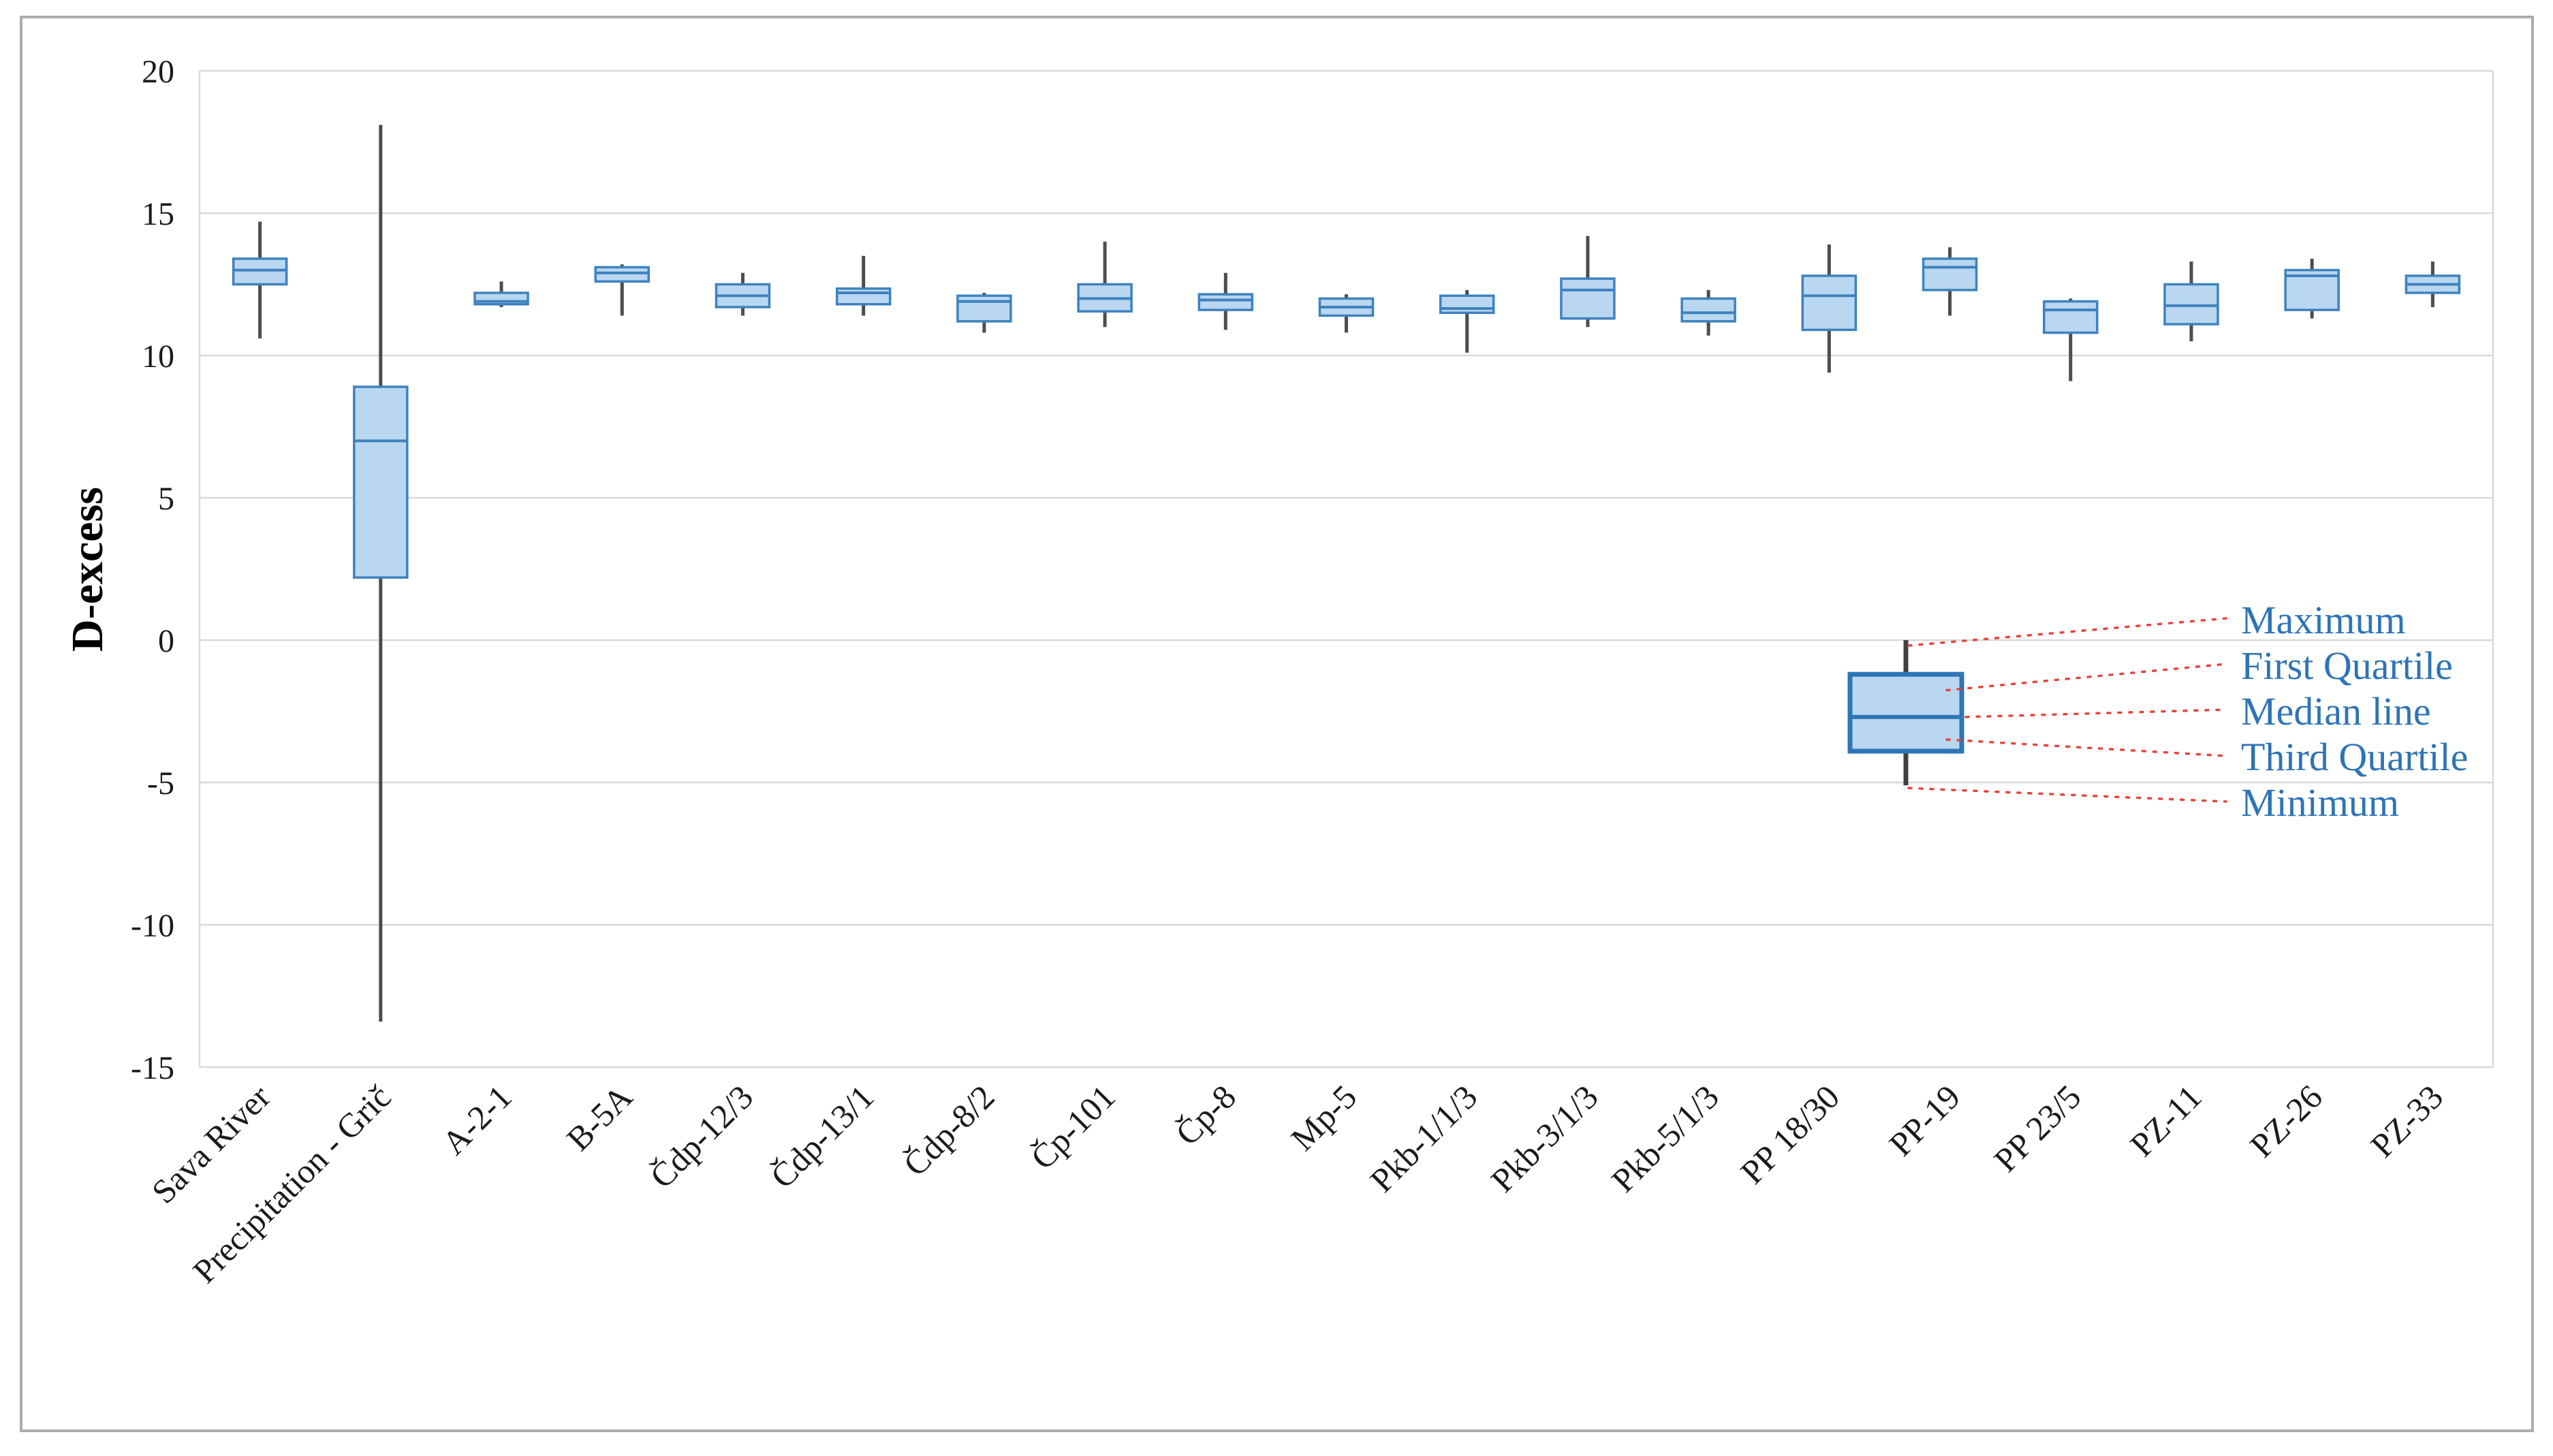  What do you see at coordinates (2347, 666) in the screenshot?
I see `legend-label-first-quartile: First Quartile` at bounding box center [2347, 666].